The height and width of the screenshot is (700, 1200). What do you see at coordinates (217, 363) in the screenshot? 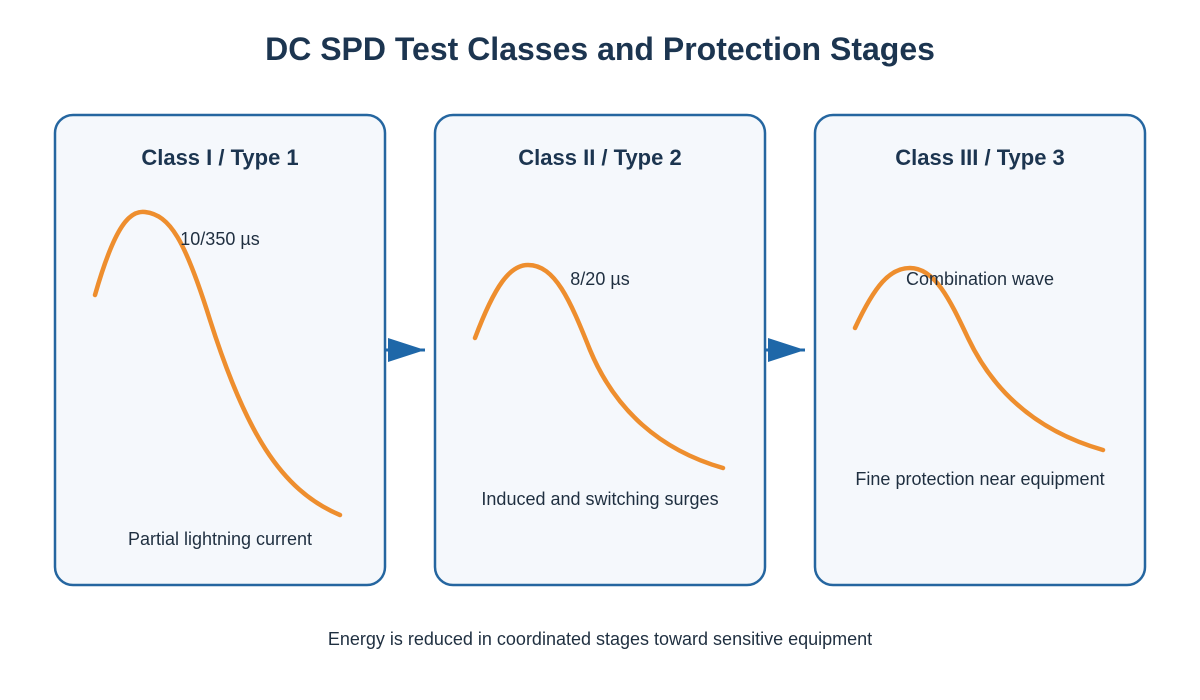
I see `waveform-10-350-curve` at bounding box center [217, 363].